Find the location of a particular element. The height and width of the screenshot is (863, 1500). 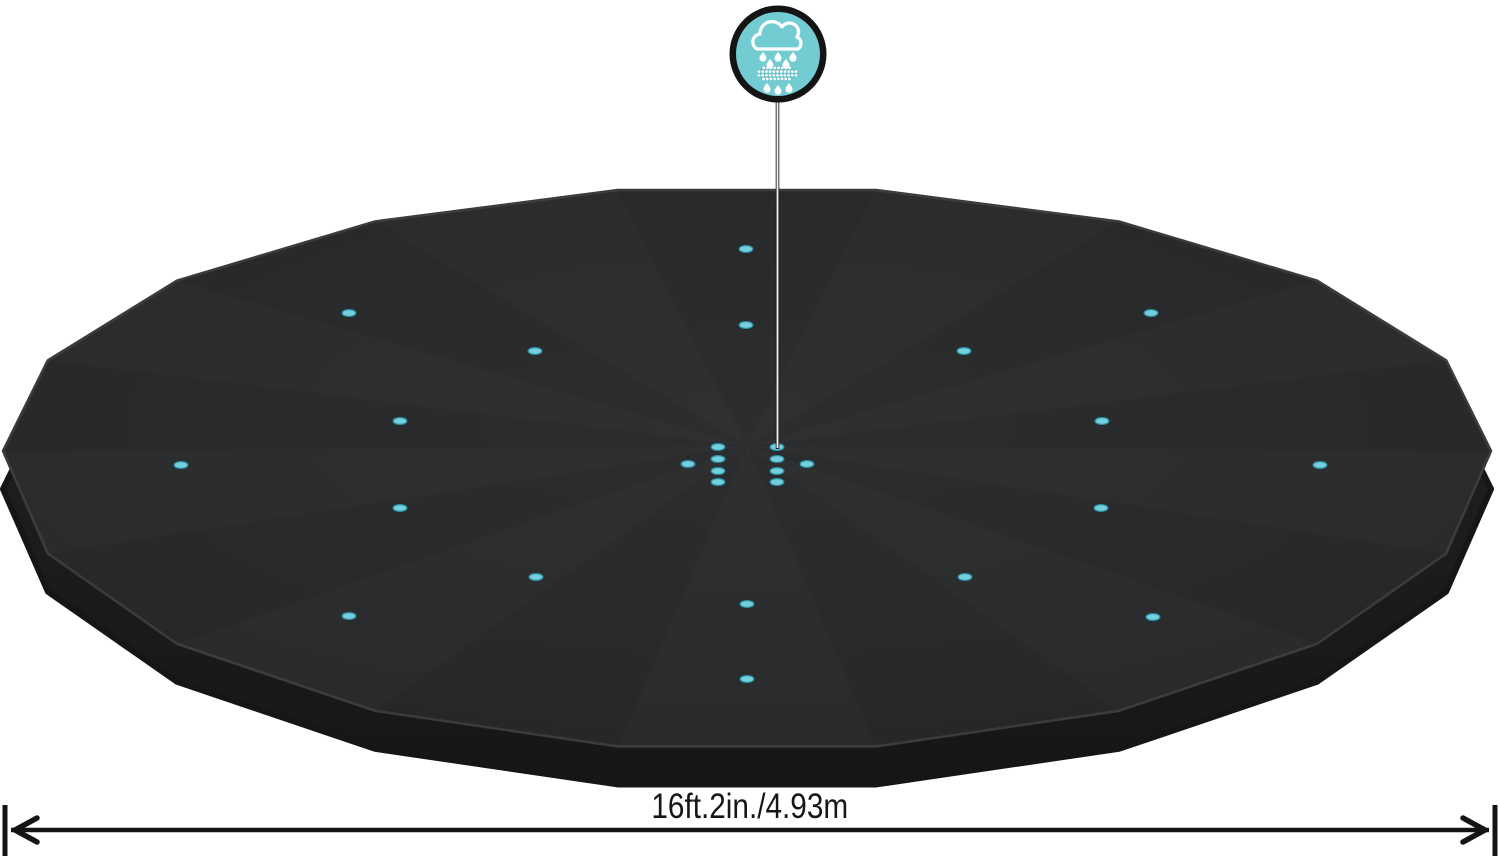

rain-drain-icon is located at coordinates (778, 54).